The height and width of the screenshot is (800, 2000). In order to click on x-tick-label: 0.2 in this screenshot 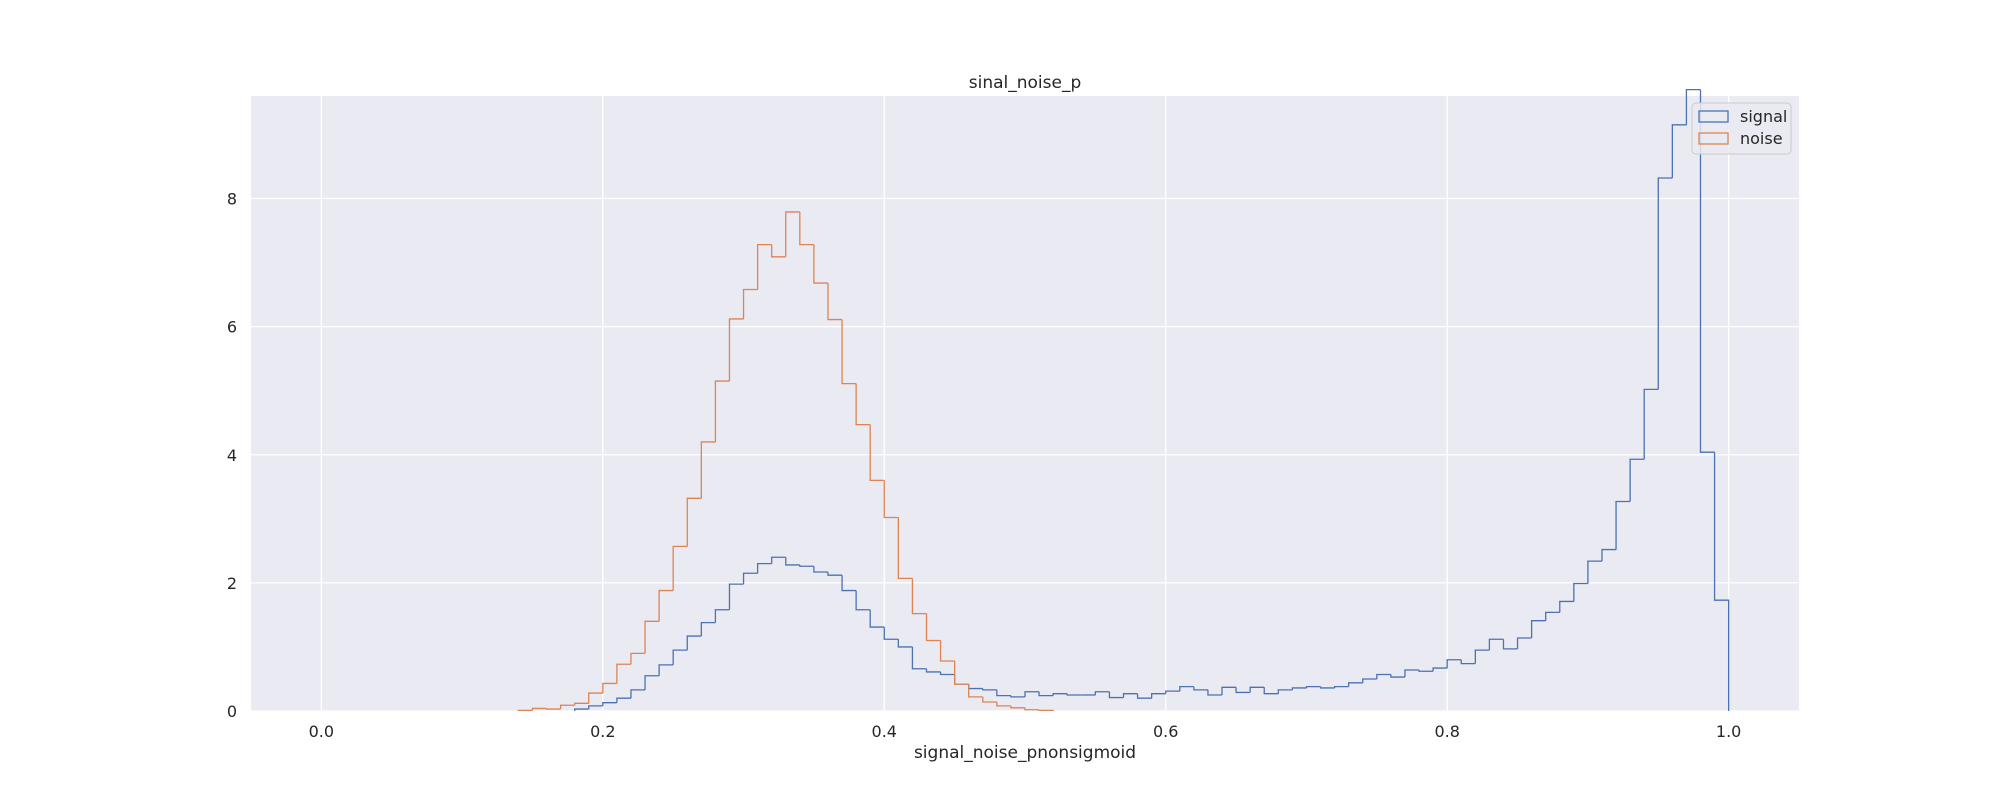, I will do `click(602, 731)`.